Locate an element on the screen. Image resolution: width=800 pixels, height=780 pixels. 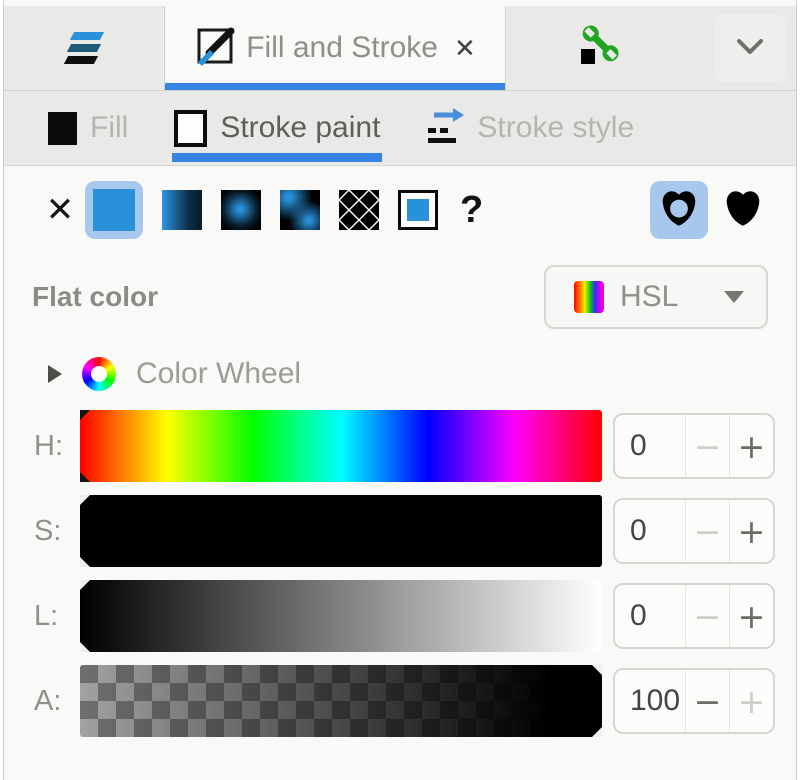
alpha-row: A: 100 − + is located at coordinates (400, 701).